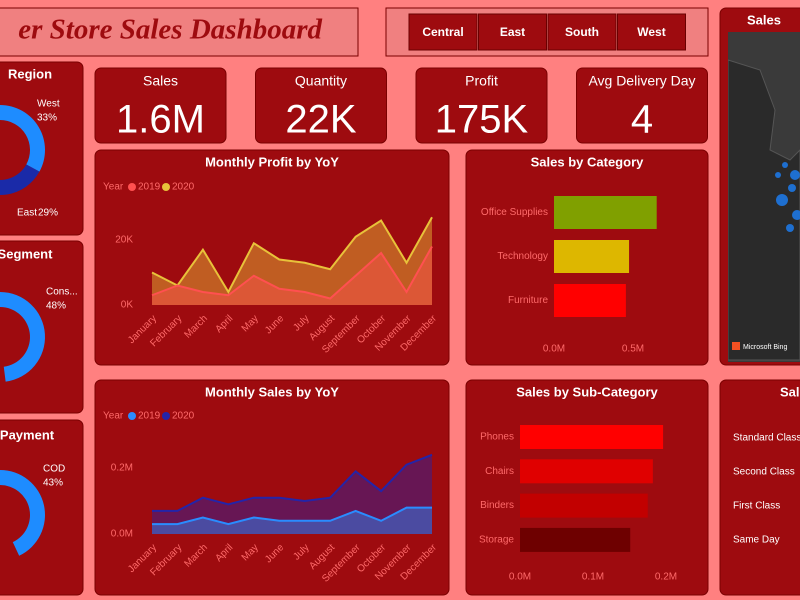 The width and height of the screenshot is (800, 600). I want to click on chart-title: Payment, so click(27, 434).